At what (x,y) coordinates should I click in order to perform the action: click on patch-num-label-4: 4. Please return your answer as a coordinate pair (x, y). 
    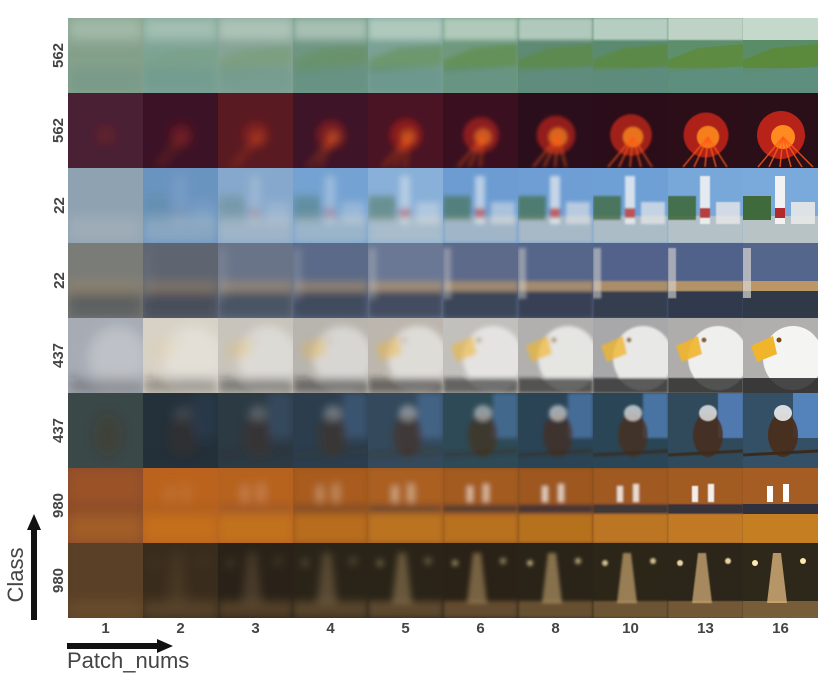
    Looking at the image, I should click on (330, 628).